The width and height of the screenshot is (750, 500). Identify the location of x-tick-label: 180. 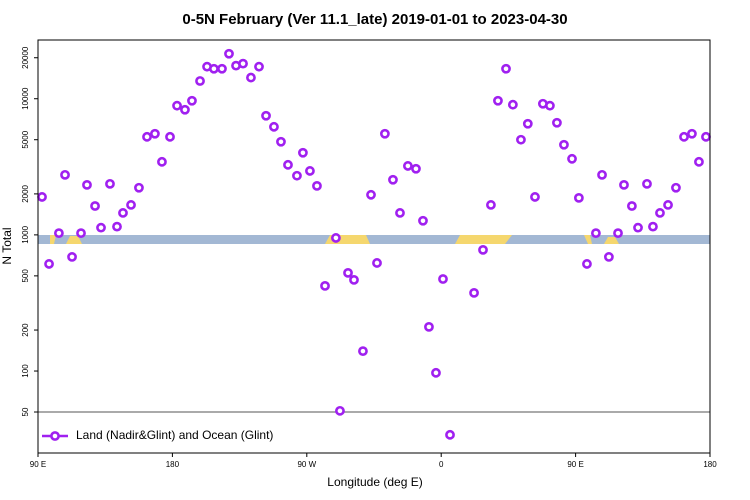
(173, 464).